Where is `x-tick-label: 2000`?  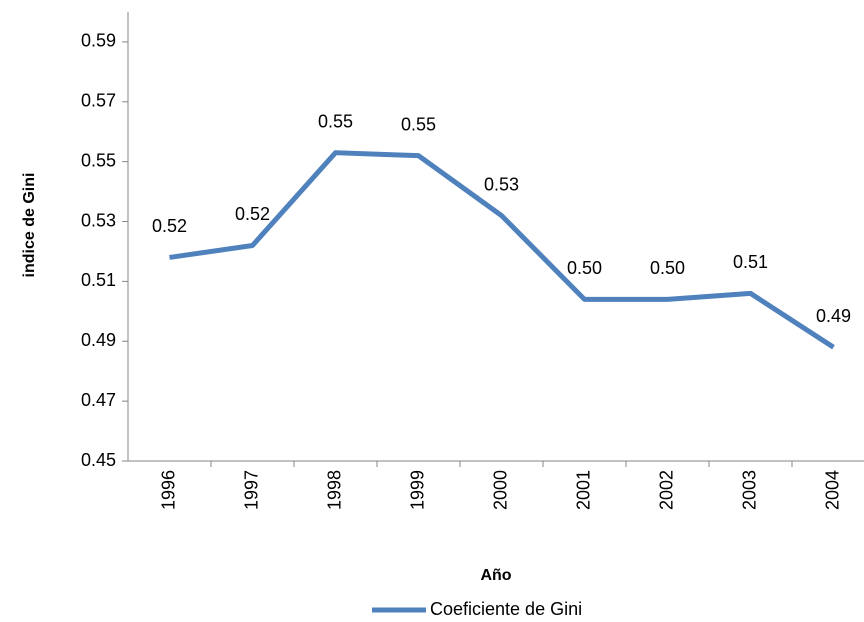
x-tick-label: 2000 is located at coordinates (500, 490).